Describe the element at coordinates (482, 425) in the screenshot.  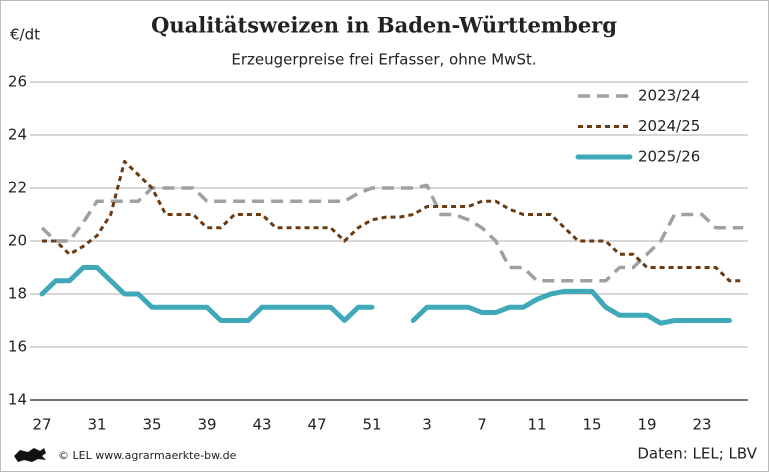
I see `x-tick-label: 7` at that location.